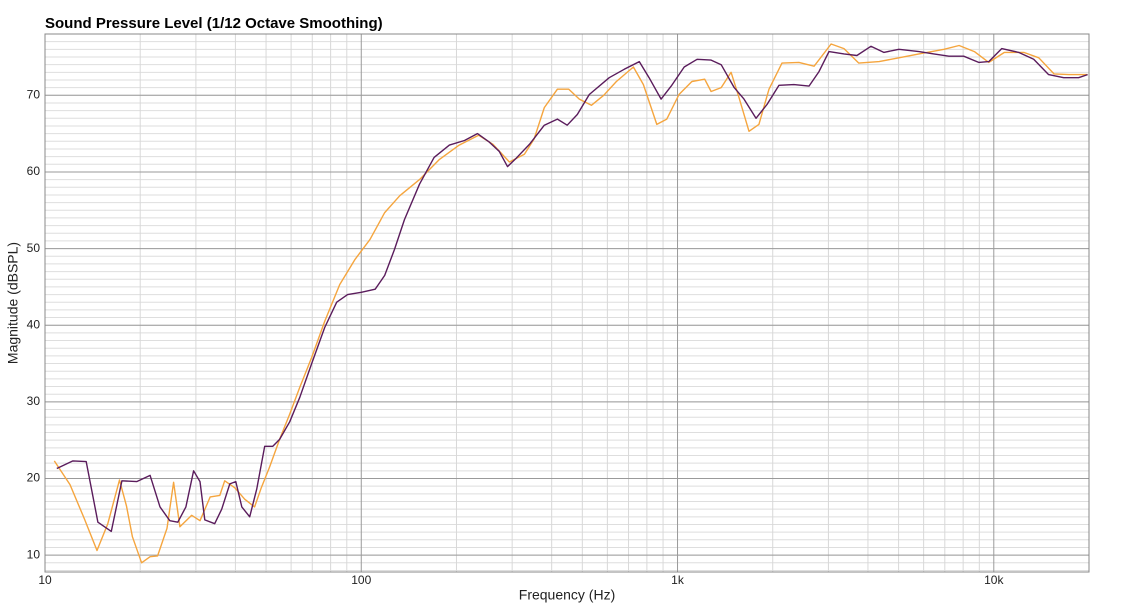 The width and height of the screenshot is (1122, 611). What do you see at coordinates (34, 554) in the screenshot?
I see `y-tick-label: 10` at bounding box center [34, 554].